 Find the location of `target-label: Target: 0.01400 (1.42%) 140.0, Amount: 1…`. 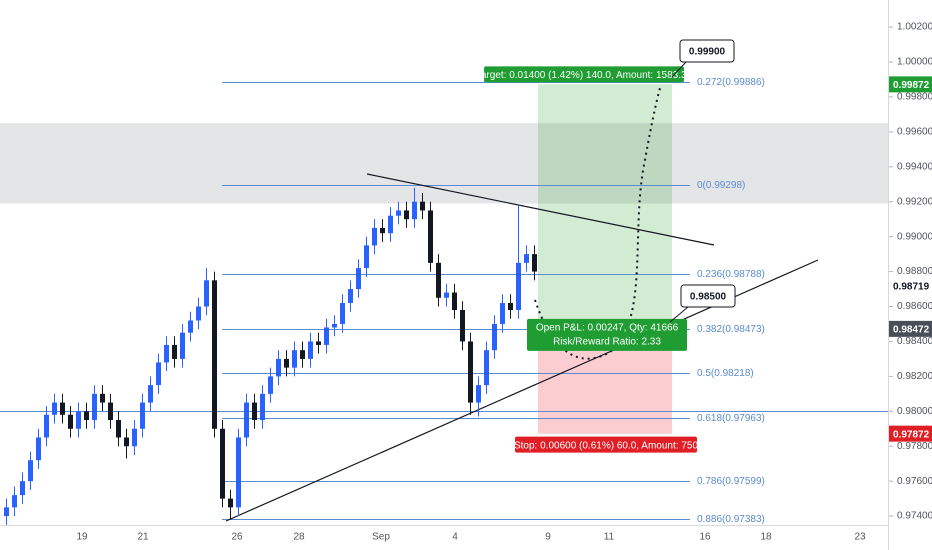

target-label: Target: 0.01400 (1.42%) 140.0, Amount: 1… is located at coordinates (584, 75).